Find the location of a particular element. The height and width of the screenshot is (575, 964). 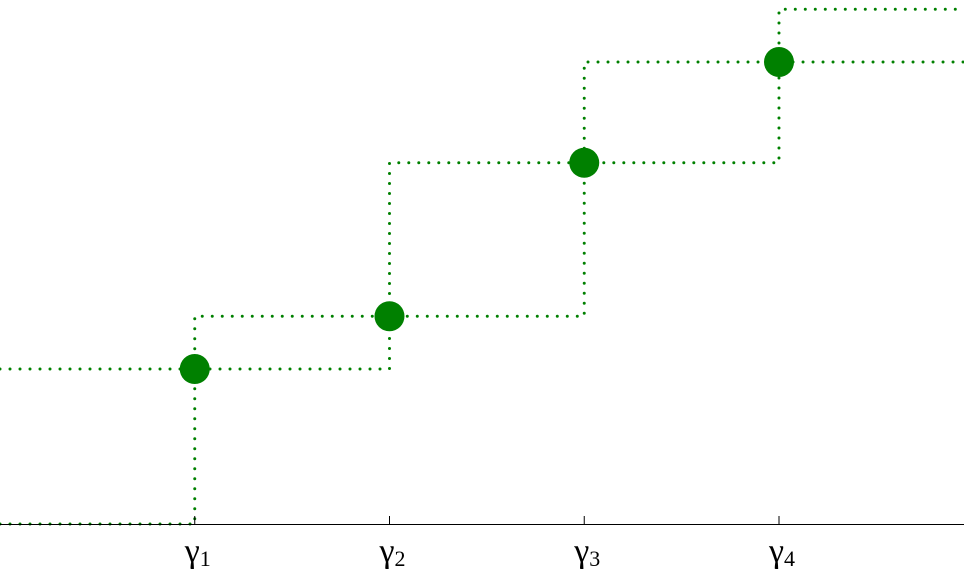

tick-label-2: γ2 is located at coordinates (391, 552).